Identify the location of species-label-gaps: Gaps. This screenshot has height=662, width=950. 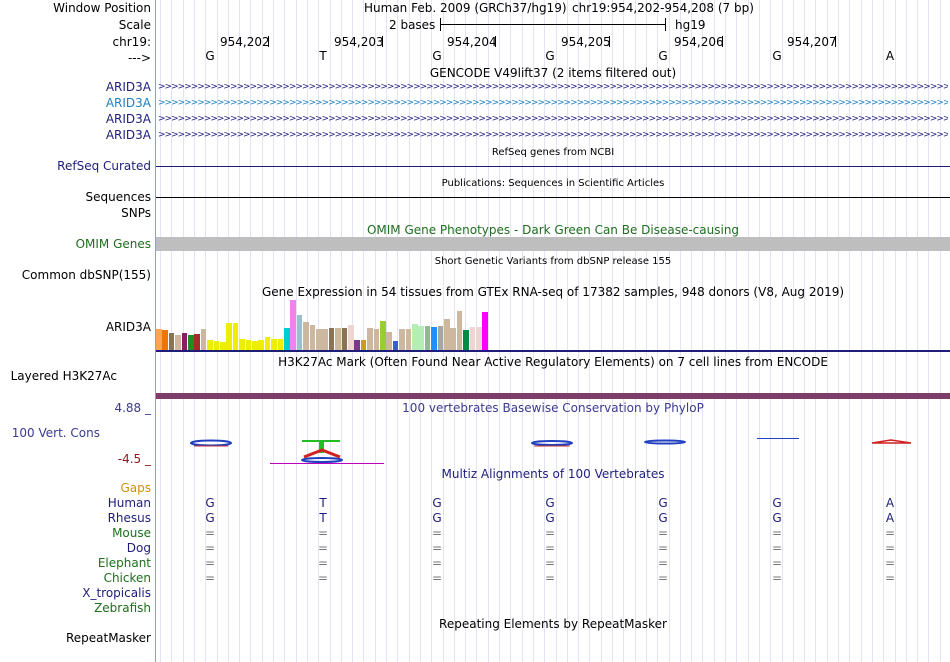
(135, 488).